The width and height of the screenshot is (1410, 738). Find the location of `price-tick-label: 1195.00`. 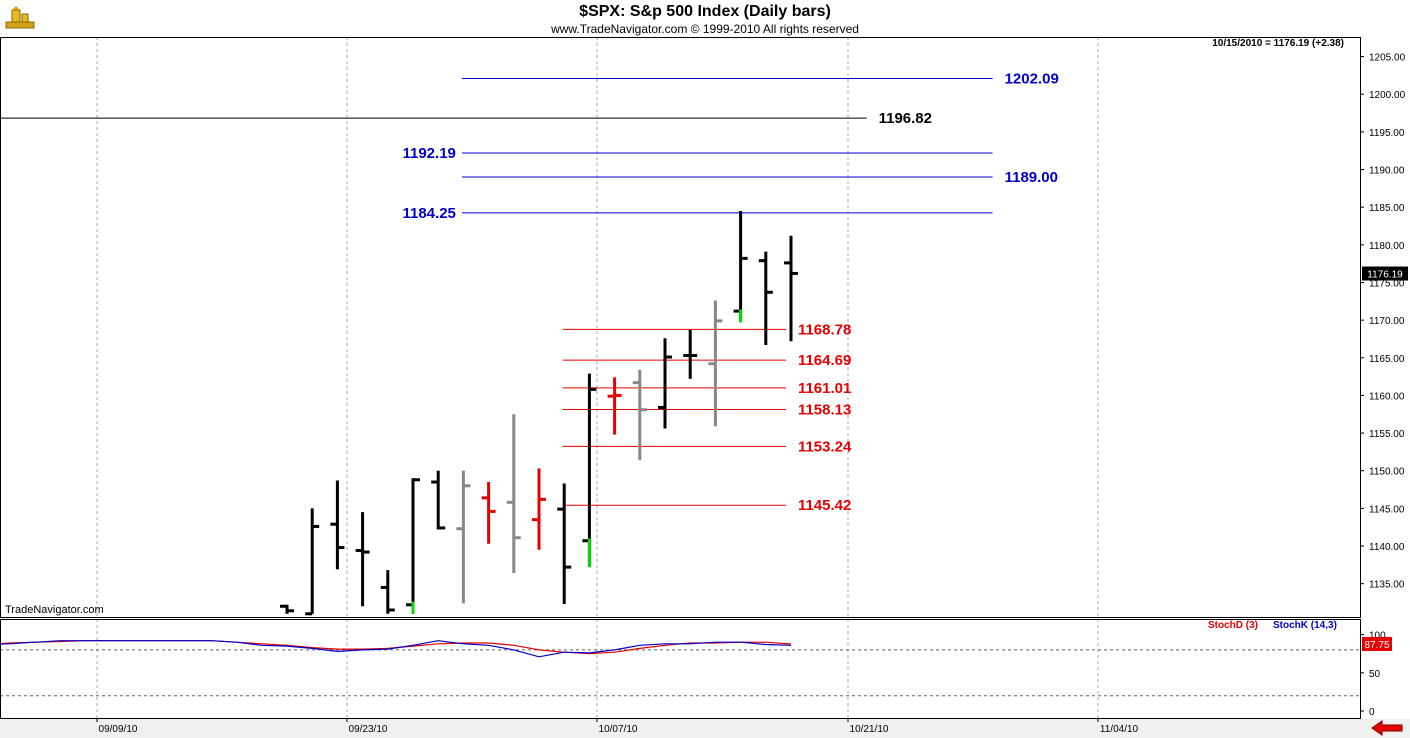

price-tick-label: 1195.00 is located at coordinates (1387, 133).